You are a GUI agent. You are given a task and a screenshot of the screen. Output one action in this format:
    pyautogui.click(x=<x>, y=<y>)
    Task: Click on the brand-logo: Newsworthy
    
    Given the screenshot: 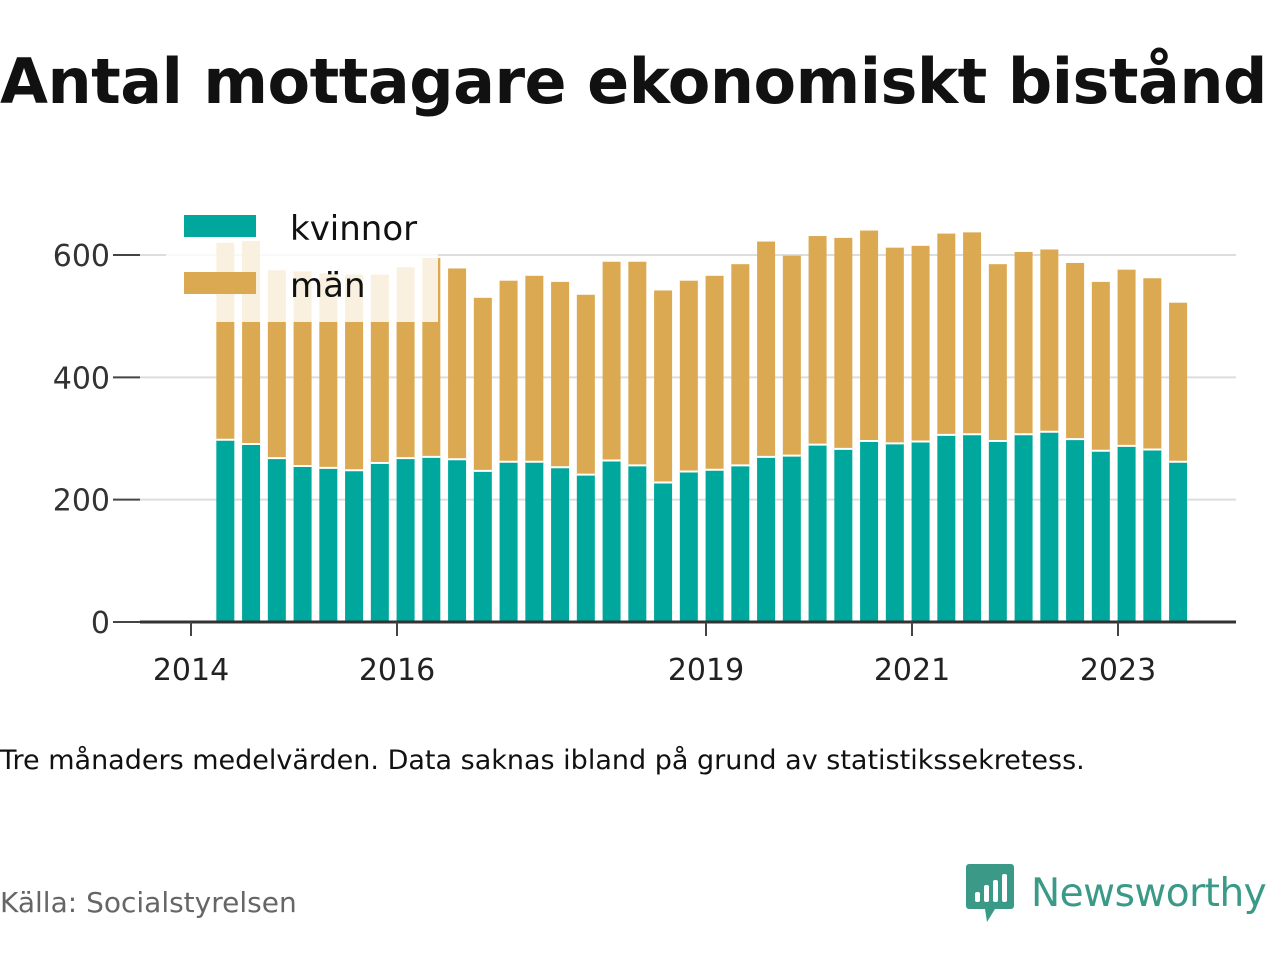 What is the action you would take?
    pyautogui.click(x=1116, y=893)
    